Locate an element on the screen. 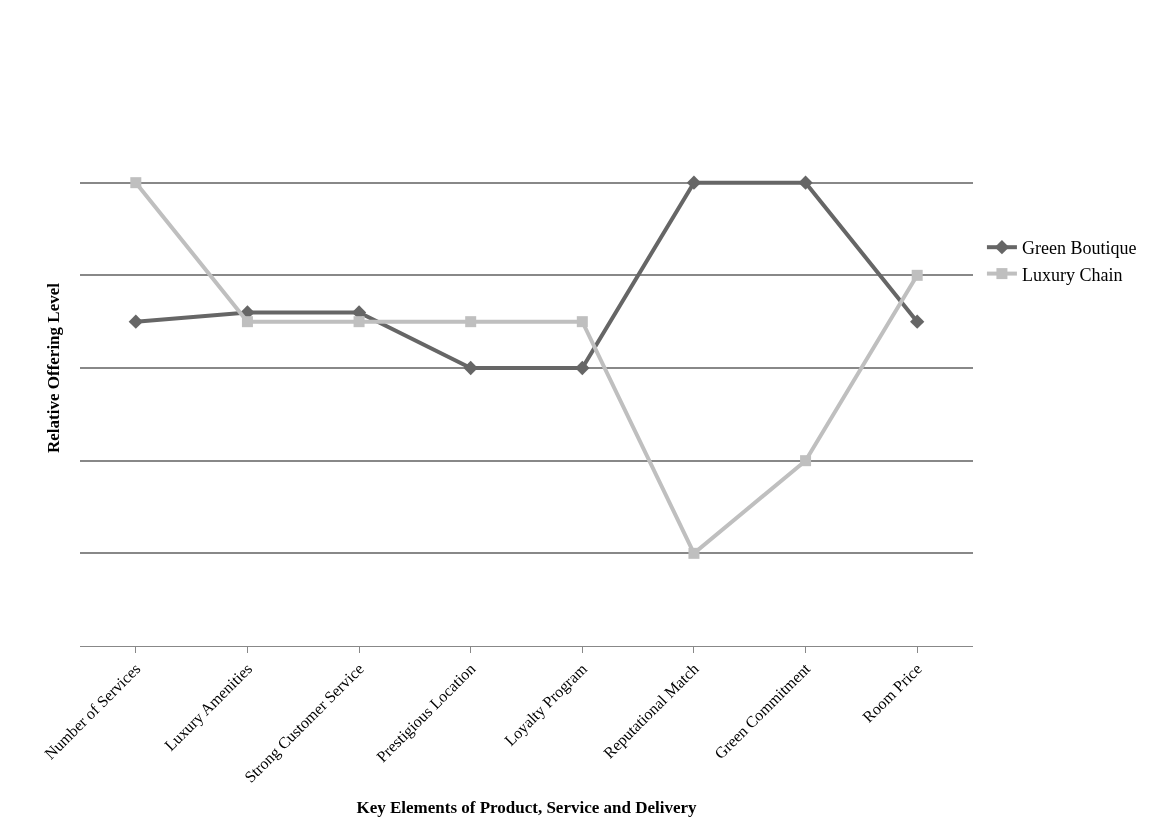  x-axis-title: Key Elements of Product, Service and Delivery is located at coordinates (527, 807).